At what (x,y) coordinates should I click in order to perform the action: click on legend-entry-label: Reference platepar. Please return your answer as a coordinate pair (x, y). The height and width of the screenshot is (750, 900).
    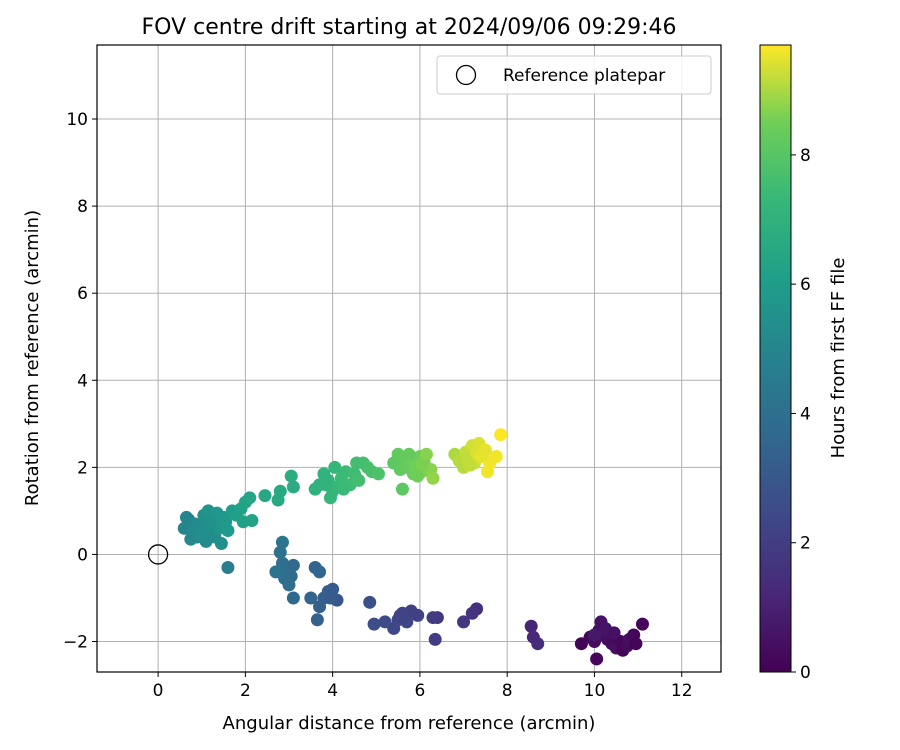
    Looking at the image, I should click on (584, 76).